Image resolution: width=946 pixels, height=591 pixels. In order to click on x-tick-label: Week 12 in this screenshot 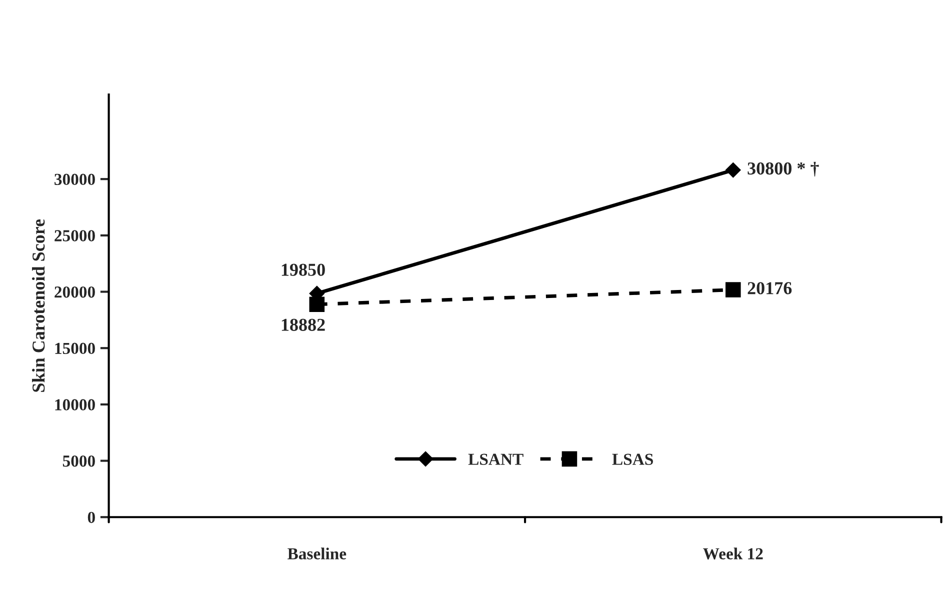, I will do `click(733, 554)`.